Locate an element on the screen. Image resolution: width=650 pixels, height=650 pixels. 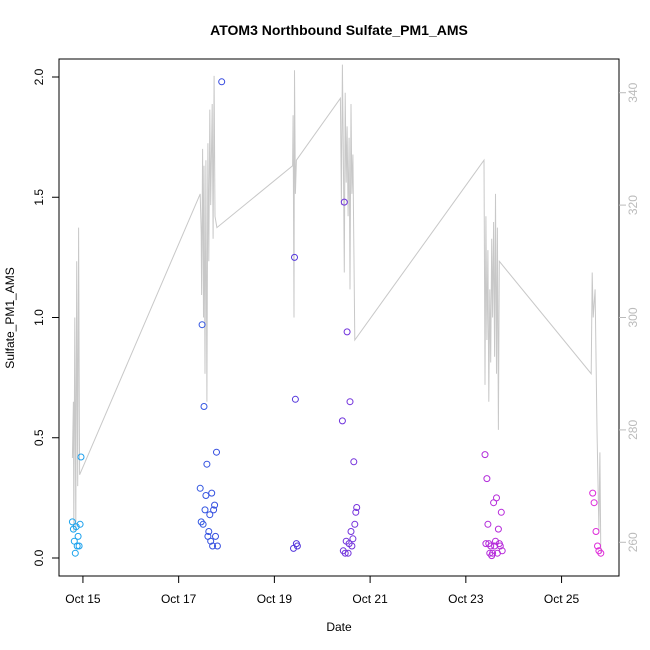
y-axis-right: 260 280 300 320 340 is located at coordinates (629, 317).